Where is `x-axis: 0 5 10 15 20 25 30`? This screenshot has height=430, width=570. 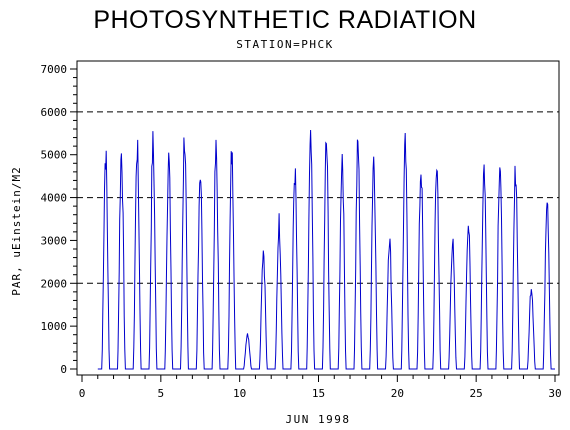
x-axis: 0 5 10 15 20 25 30 is located at coordinates (320, 387).